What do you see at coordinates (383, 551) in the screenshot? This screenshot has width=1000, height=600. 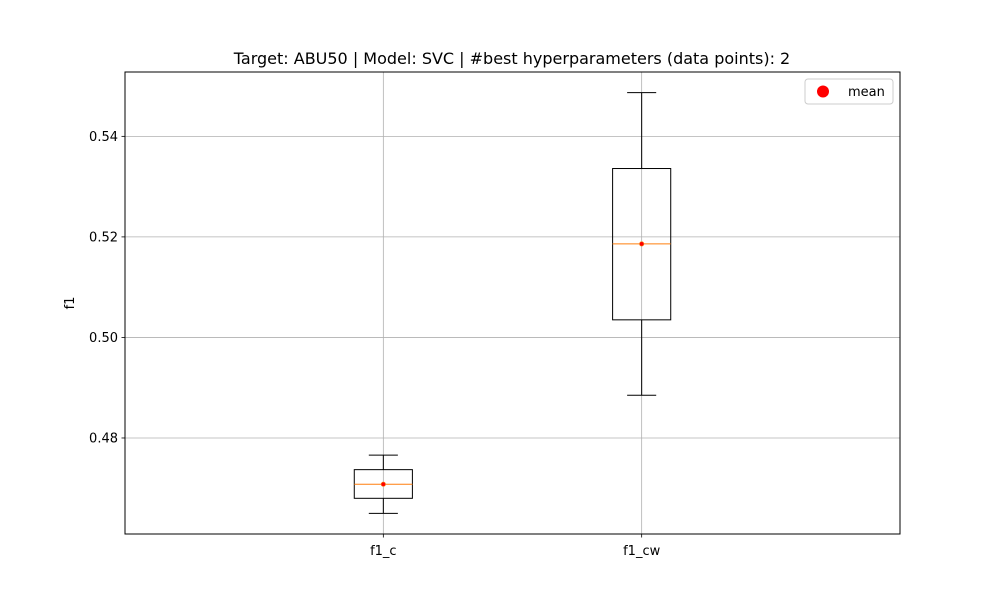 I see `x-tick-label-f1_c: f1_c` at bounding box center [383, 551].